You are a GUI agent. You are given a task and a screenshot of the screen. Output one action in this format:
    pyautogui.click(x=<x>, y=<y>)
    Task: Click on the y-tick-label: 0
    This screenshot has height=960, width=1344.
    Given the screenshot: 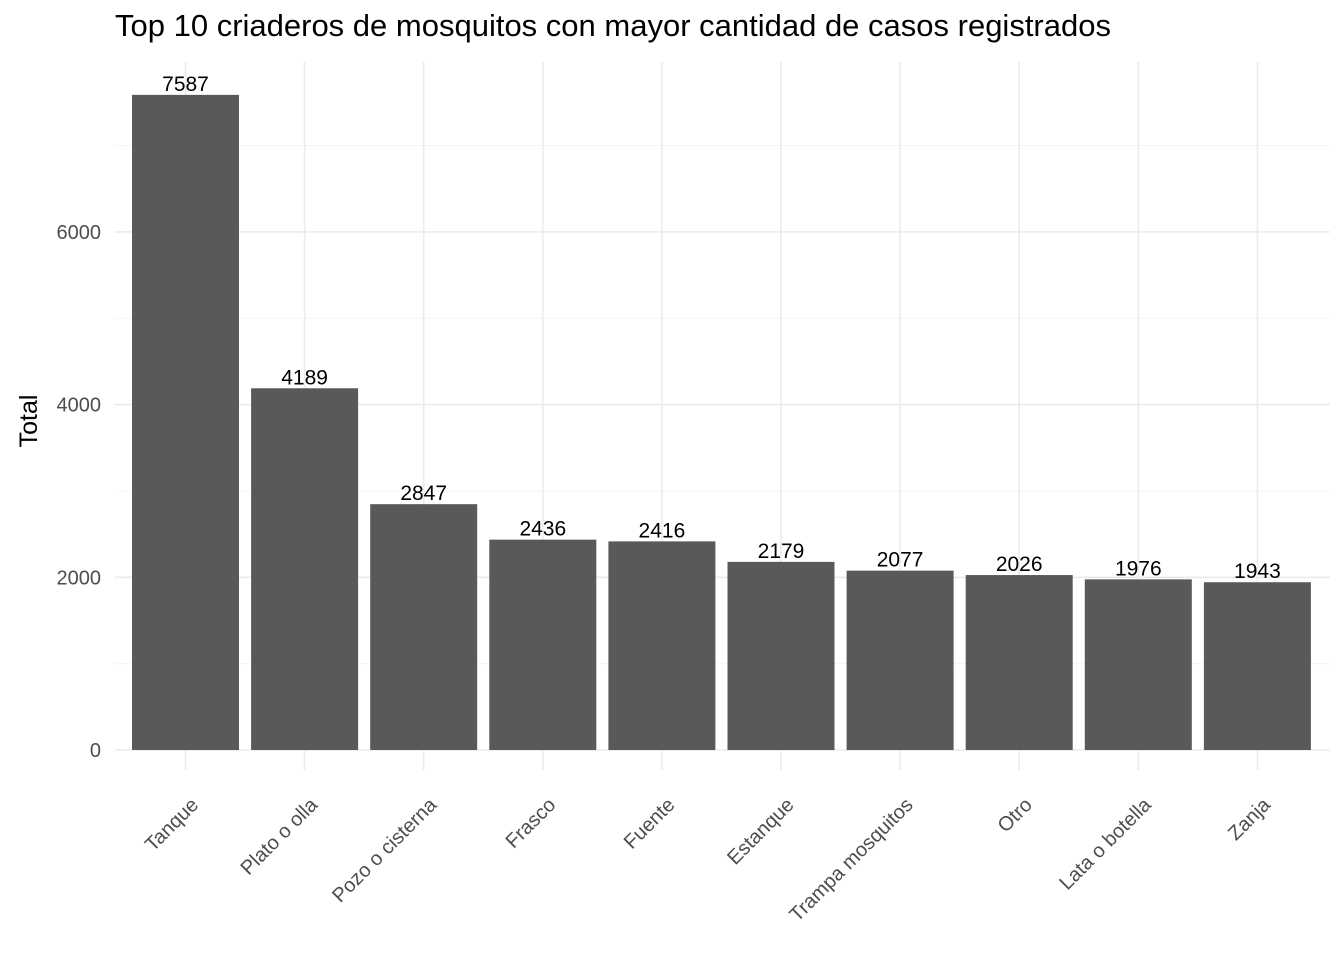 What is the action you would take?
    pyautogui.click(x=95, y=751)
    